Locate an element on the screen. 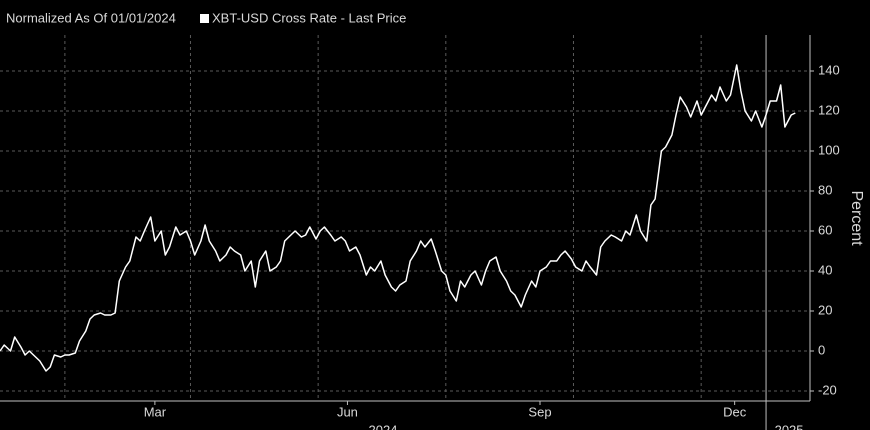 The width and height of the screenshot is (870, 430). chart-subtitle: Normalized As Of 01/01/2024 is located at coordinates (91, 17).